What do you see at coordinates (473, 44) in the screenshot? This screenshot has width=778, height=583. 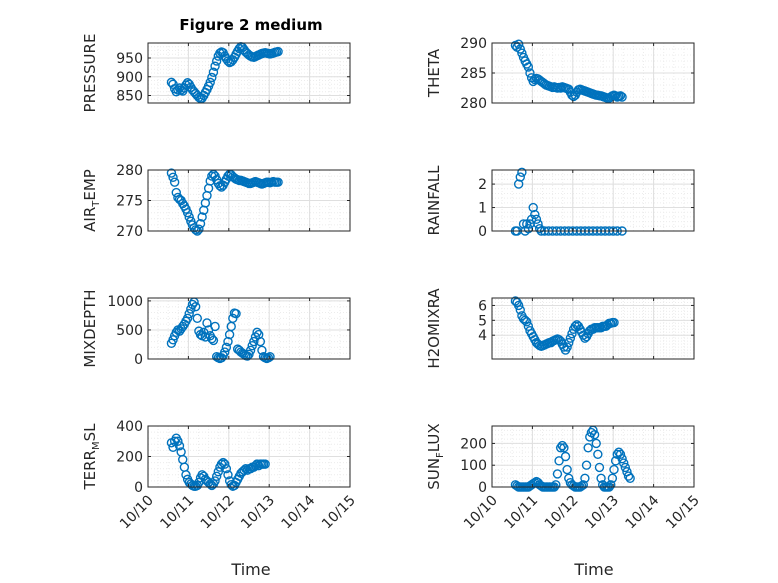 I see `y-tick-label: 290` at bounding box center [473, 44].